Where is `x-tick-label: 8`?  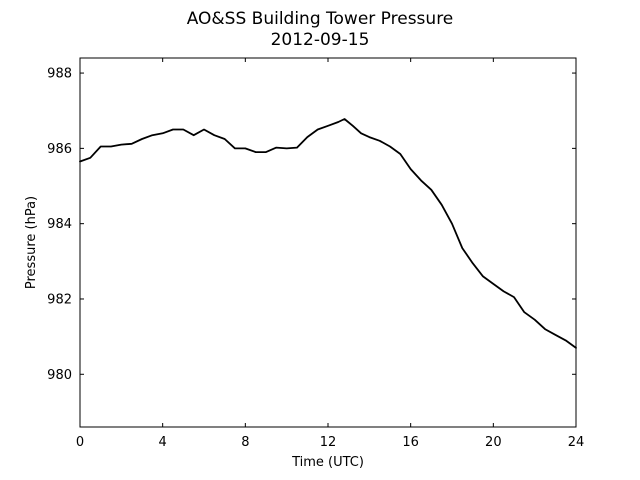
x-tick-label: 8 is located at coordinates (245, 442).